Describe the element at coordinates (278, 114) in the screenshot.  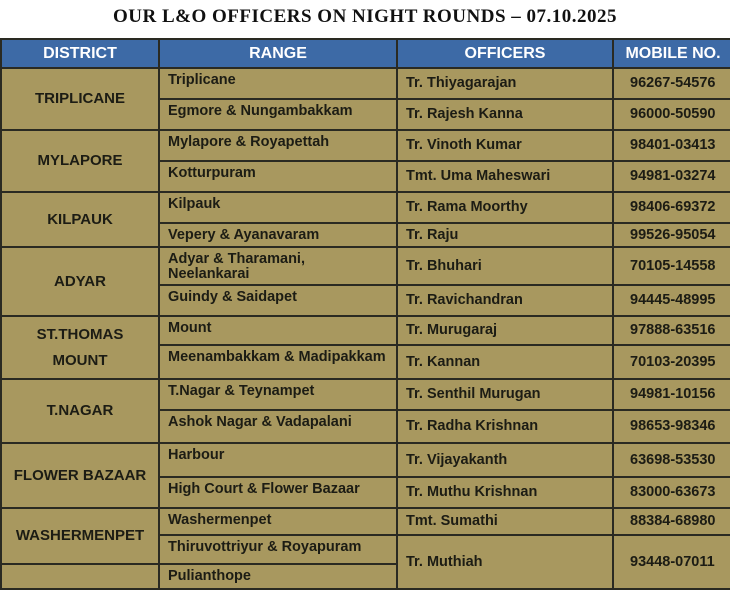
I see `range-cell: Egmore & Nungambakkam` at that location.